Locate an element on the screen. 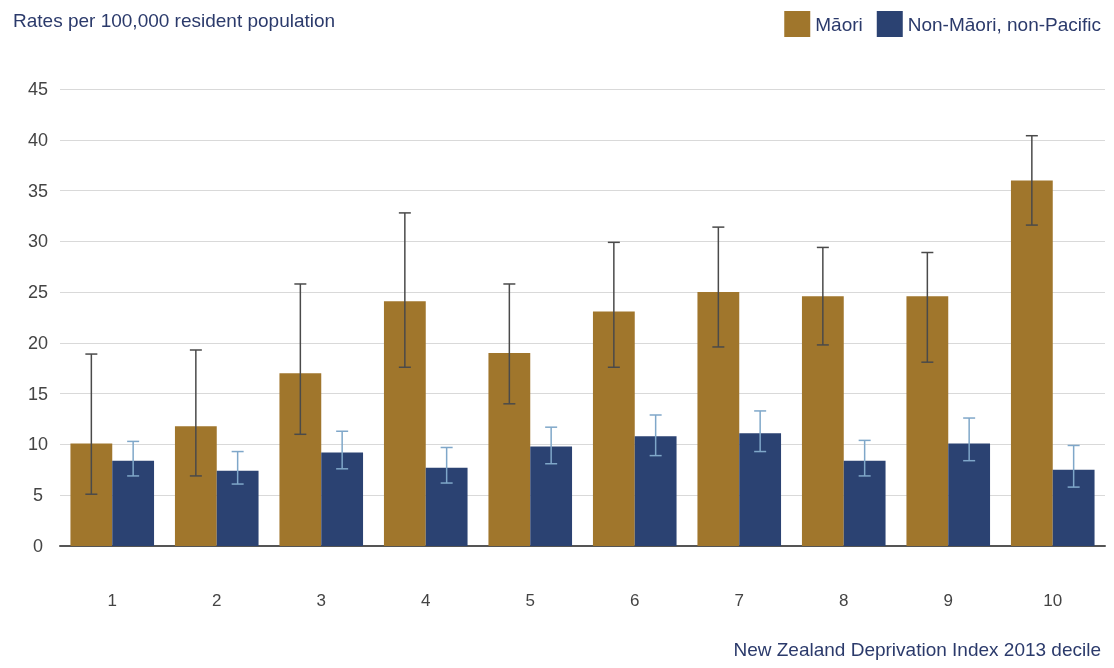  x-tick-label: 5 is located at coordinates (530, 600).